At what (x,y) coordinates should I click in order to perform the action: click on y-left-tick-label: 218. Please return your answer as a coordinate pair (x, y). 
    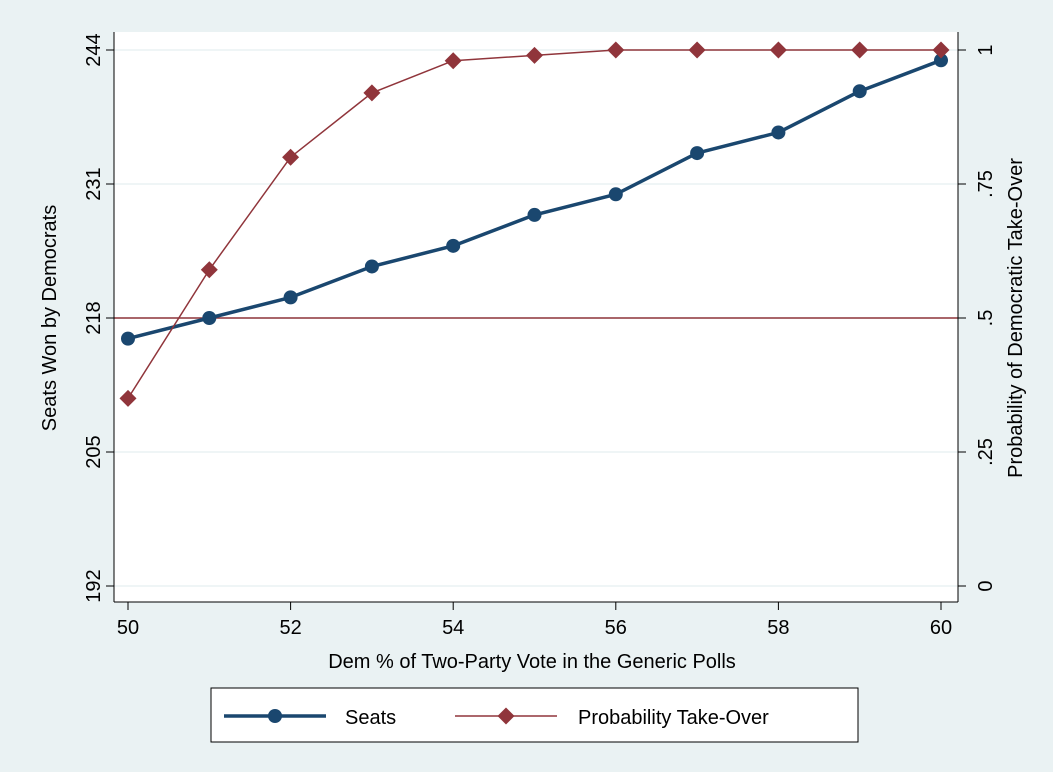
    Looking at the image, I should click on (94, 317).